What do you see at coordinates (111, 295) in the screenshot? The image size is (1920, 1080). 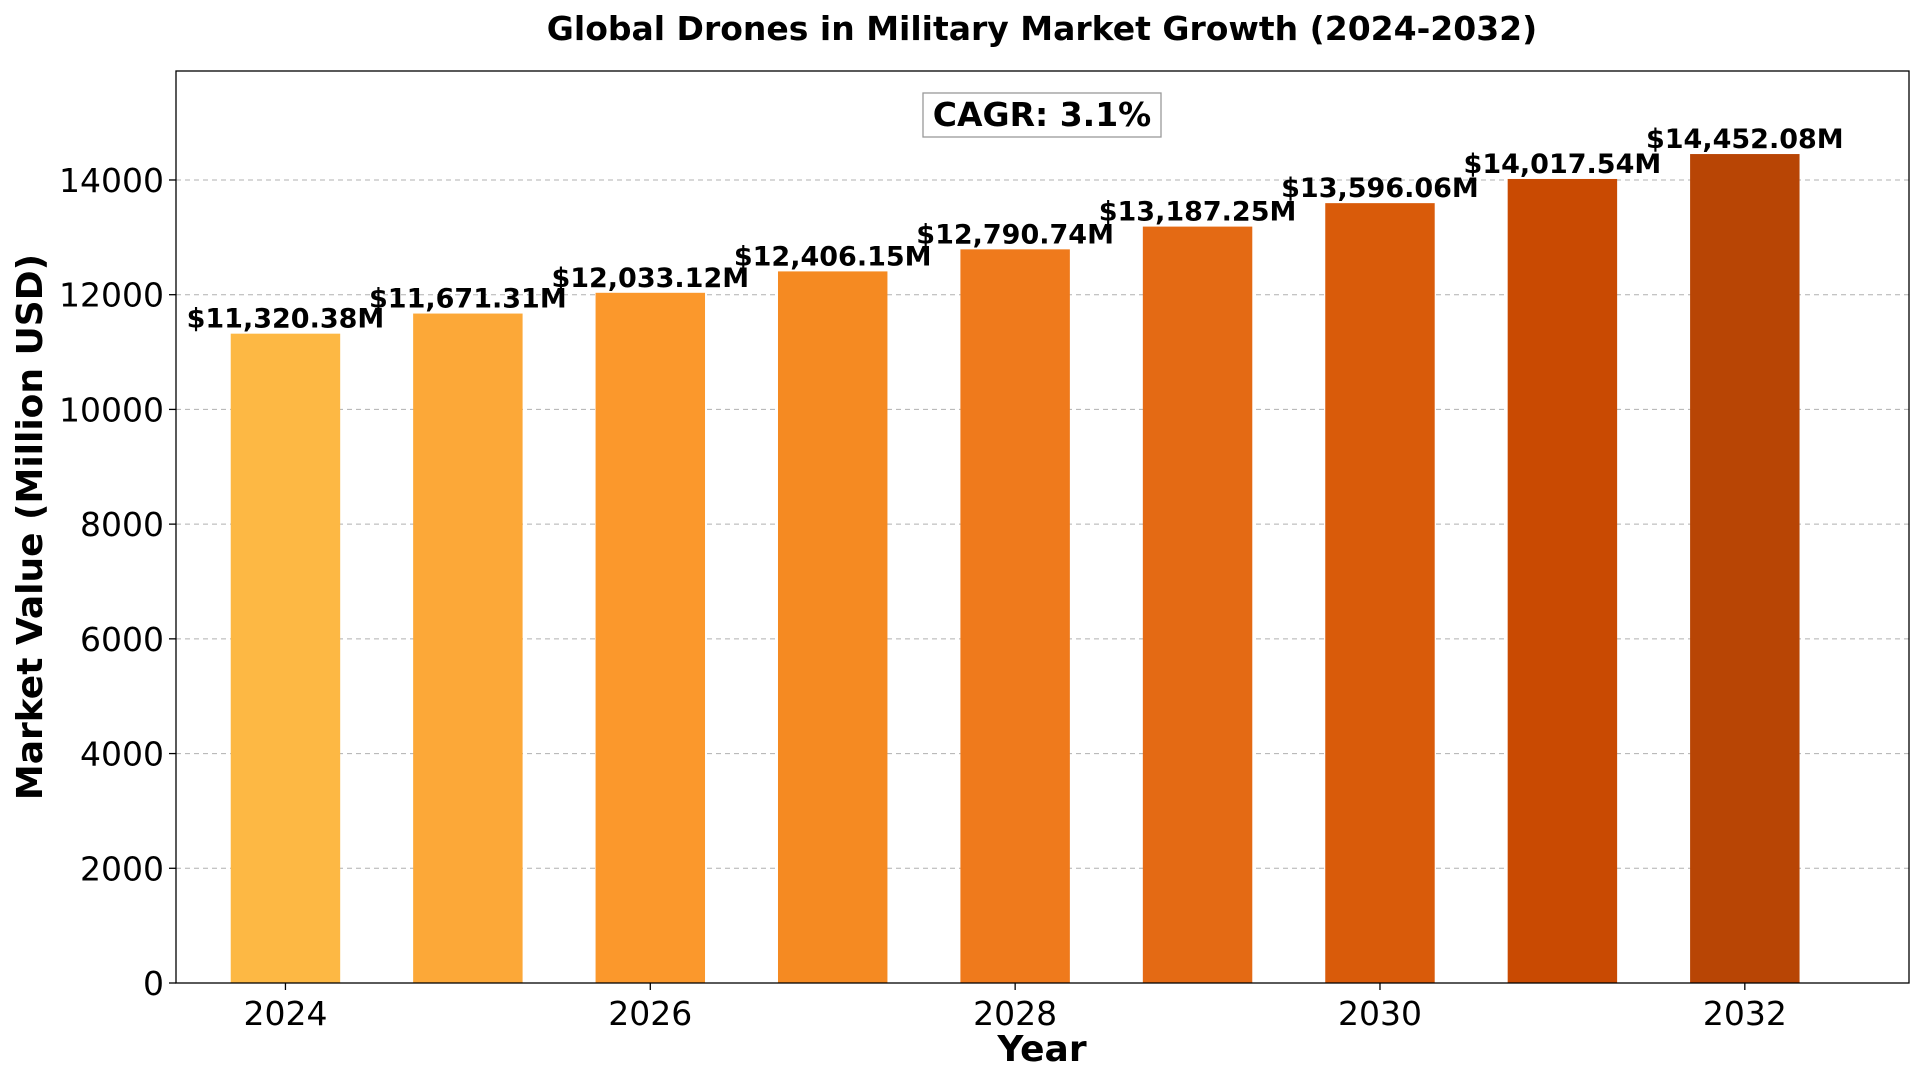 I see `y-tick-label: 12000` at bounding box center [111, 295].